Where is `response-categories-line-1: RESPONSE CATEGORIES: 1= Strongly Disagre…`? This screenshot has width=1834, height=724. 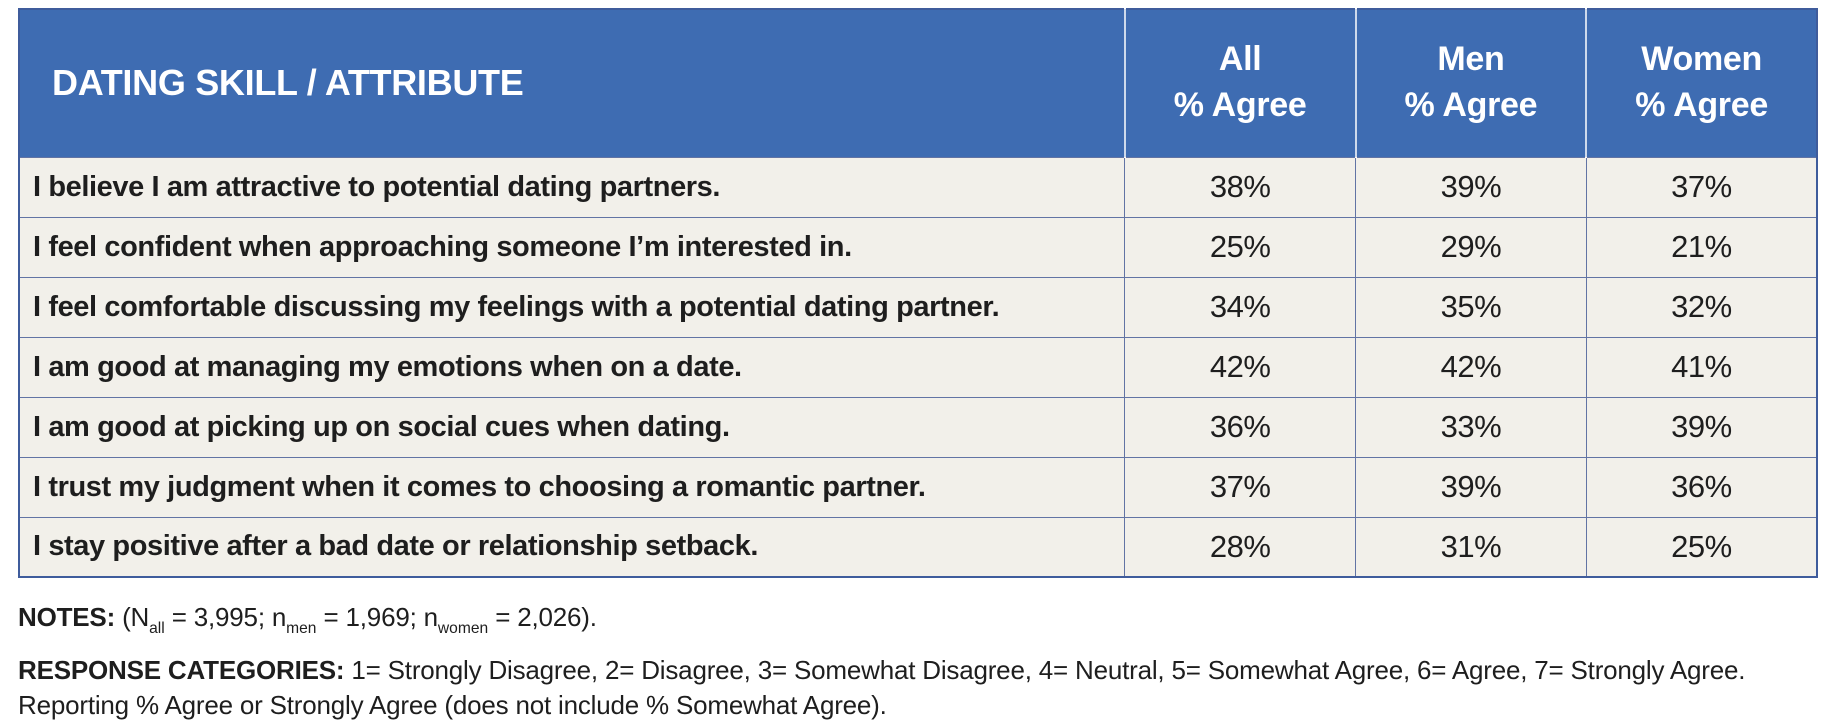 response-categories-line-1: RESPONSE CATEGORIES: 1= Strongly Disagre… is located at coordinates (918, 670).